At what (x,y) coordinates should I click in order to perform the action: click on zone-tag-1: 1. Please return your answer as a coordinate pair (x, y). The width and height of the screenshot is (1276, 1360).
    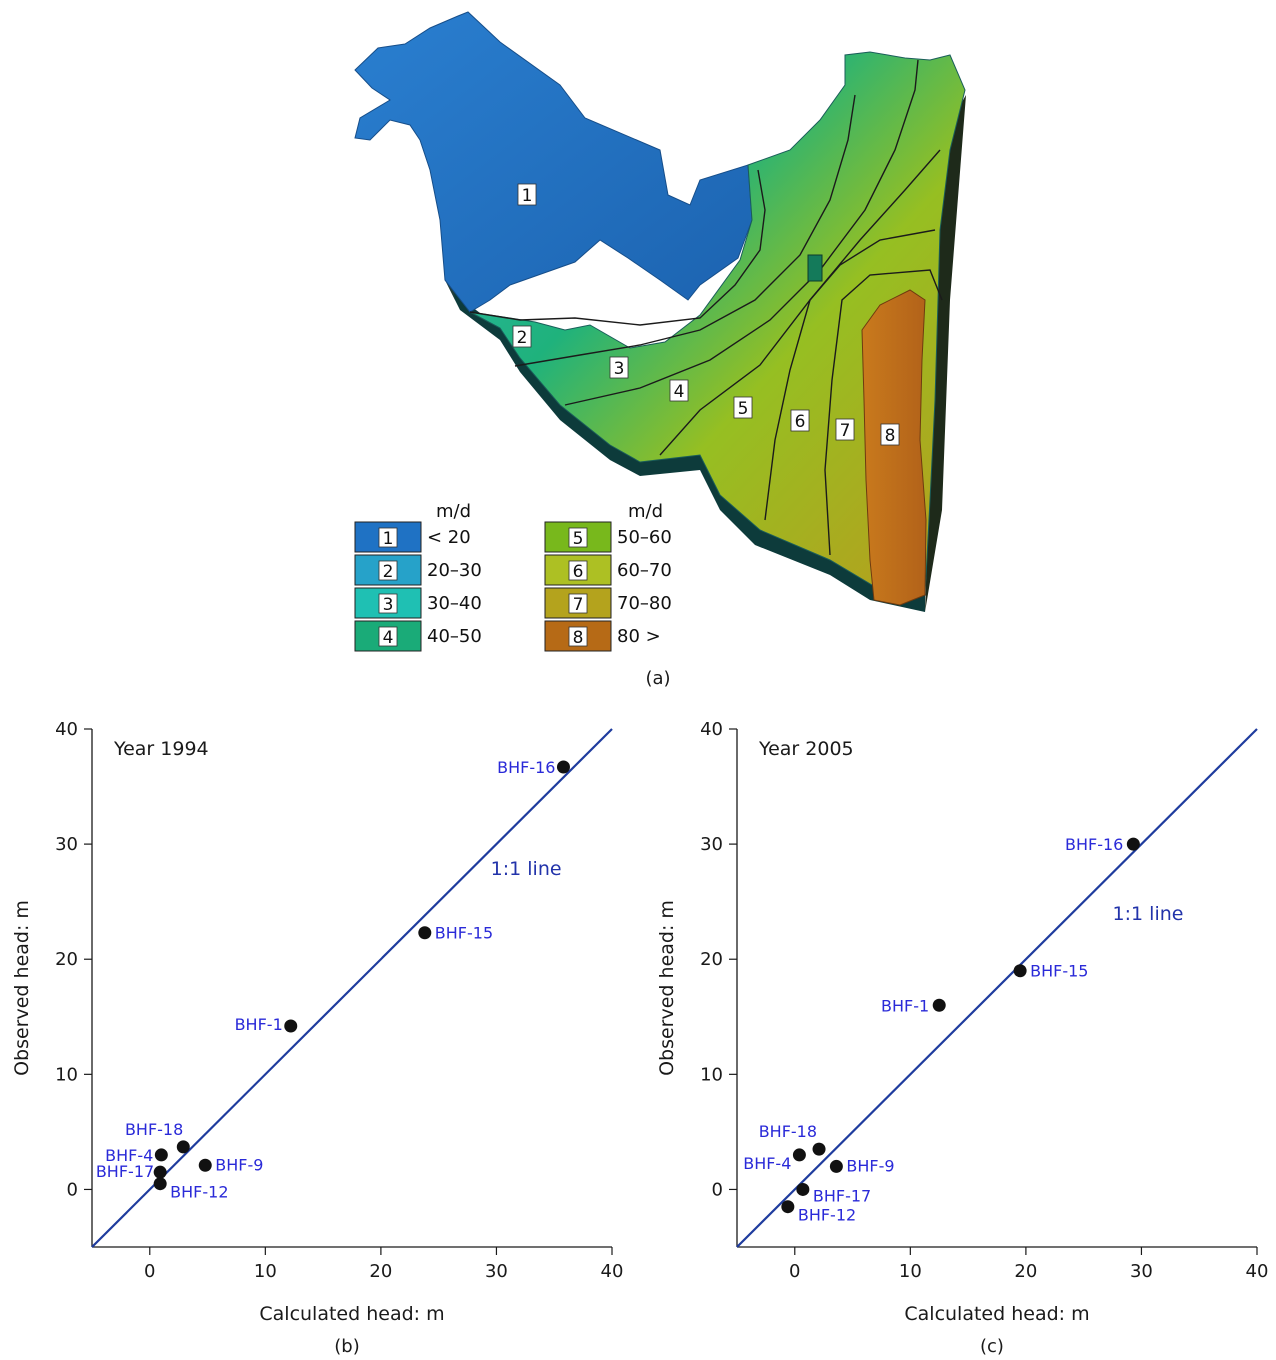
    Looking at the image, I should click on (527, 196).